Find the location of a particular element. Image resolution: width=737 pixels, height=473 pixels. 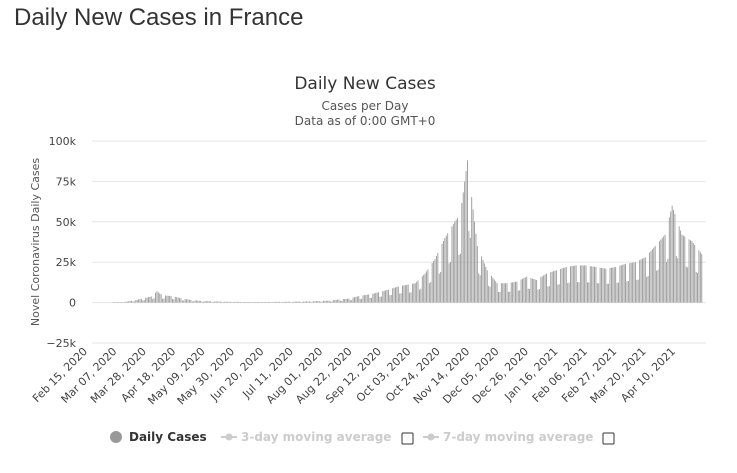

chart-subtitle: Data as of 0:00 GMT+0 is located at coordinates (365, 121).